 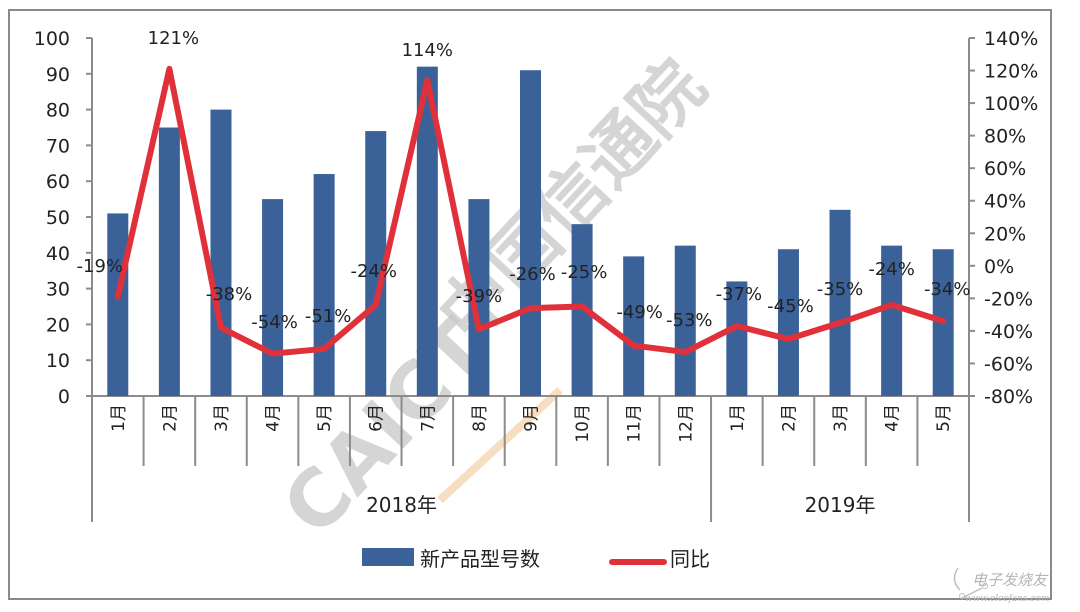 I want to click on yoy-data-label: -25%, so click(x=584, y=272).